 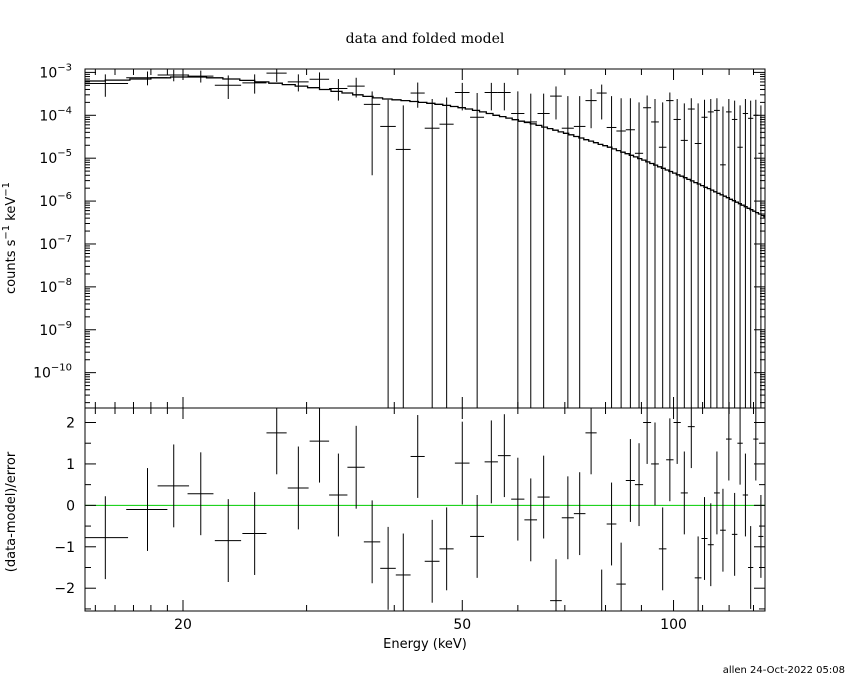 I want to click on top-panel-y-tick-labels: 10⁻³ 10⁻⁴ 10⁻⁵ 10⁻⁶ 10⁻⁷ 10⁻⁸ 10⁻⁹ 10⁻¹⁰, so click(x=52, y=221).